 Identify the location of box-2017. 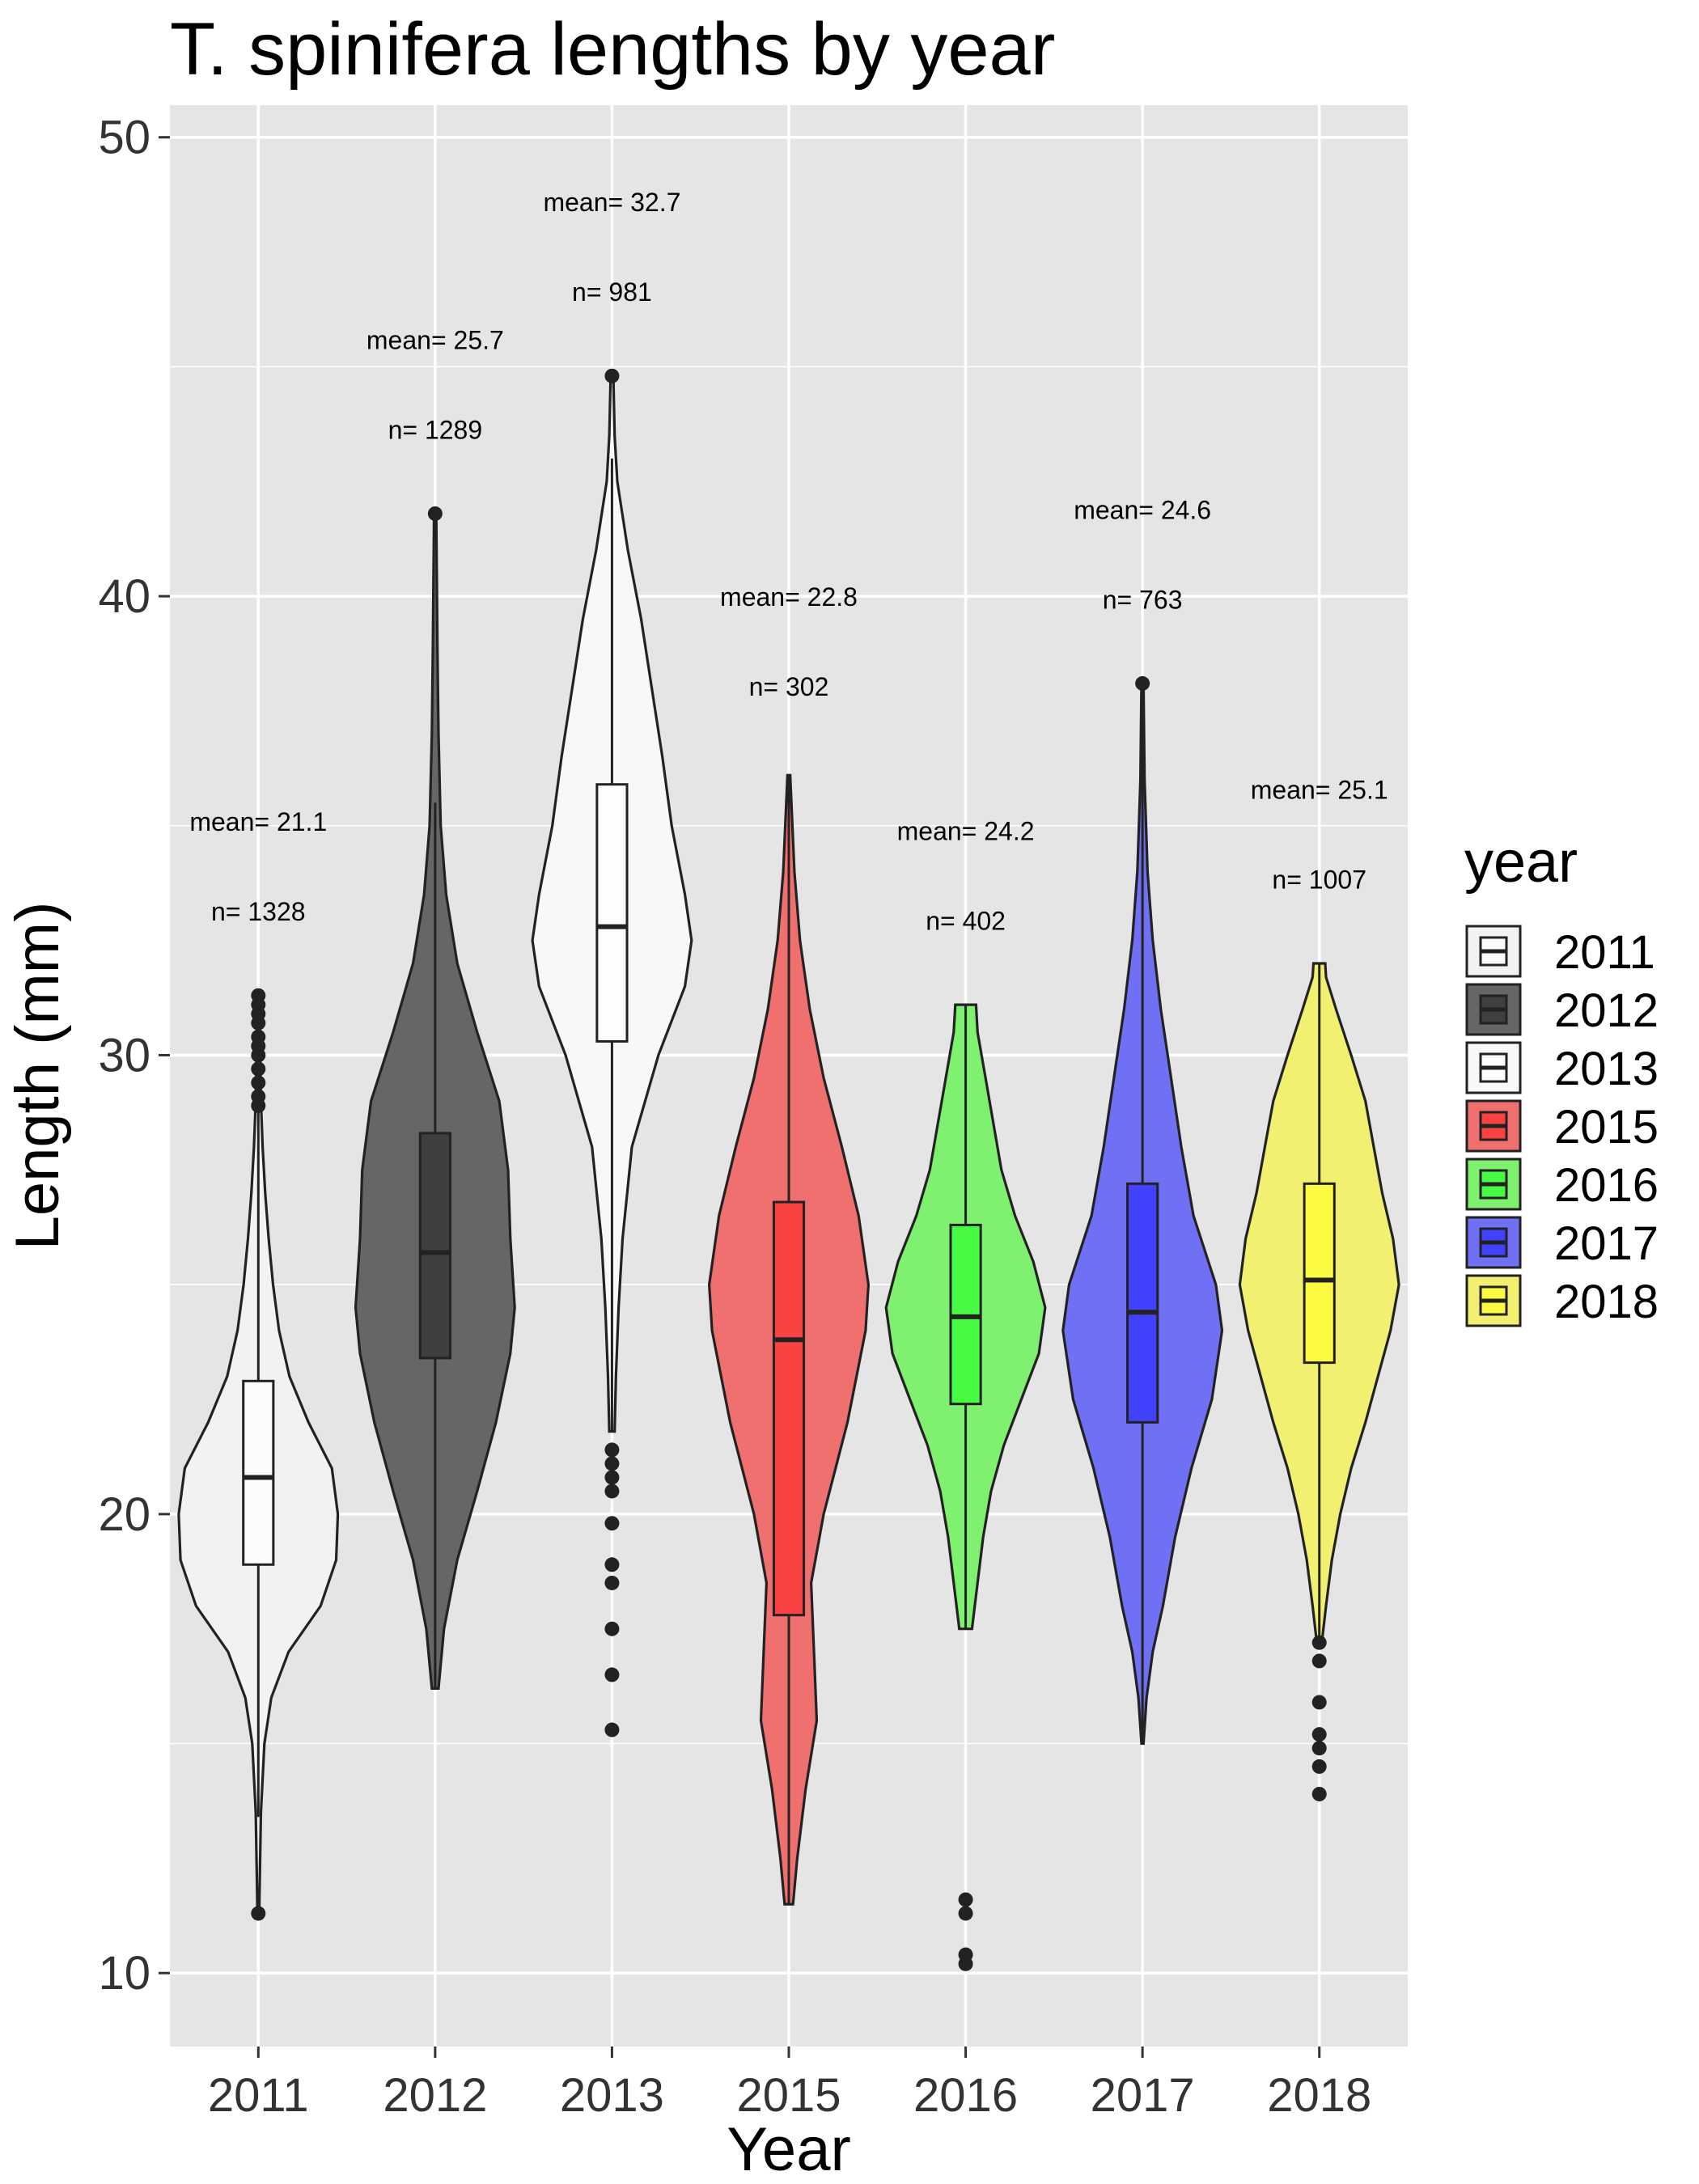
(1142, 1303).